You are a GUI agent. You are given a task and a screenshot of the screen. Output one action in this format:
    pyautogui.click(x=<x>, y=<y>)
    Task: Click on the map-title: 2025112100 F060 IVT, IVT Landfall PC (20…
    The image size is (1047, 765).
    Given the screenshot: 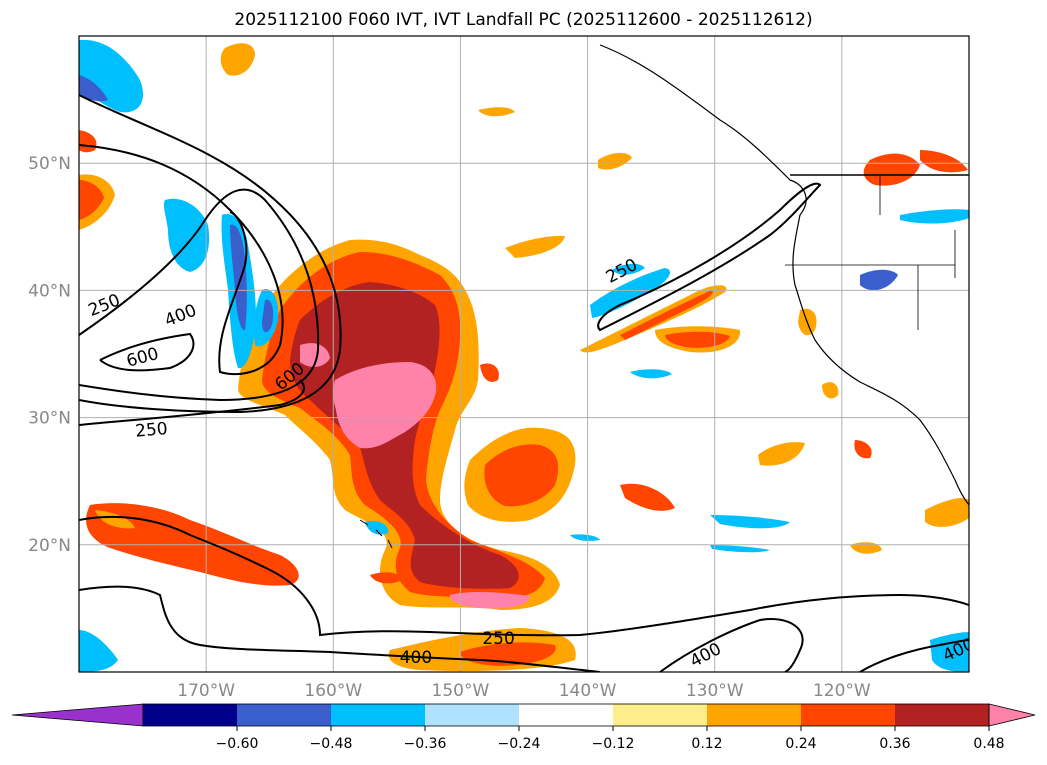 What is the action you would take?
    pyautogui.click(x=523, y=20)
    